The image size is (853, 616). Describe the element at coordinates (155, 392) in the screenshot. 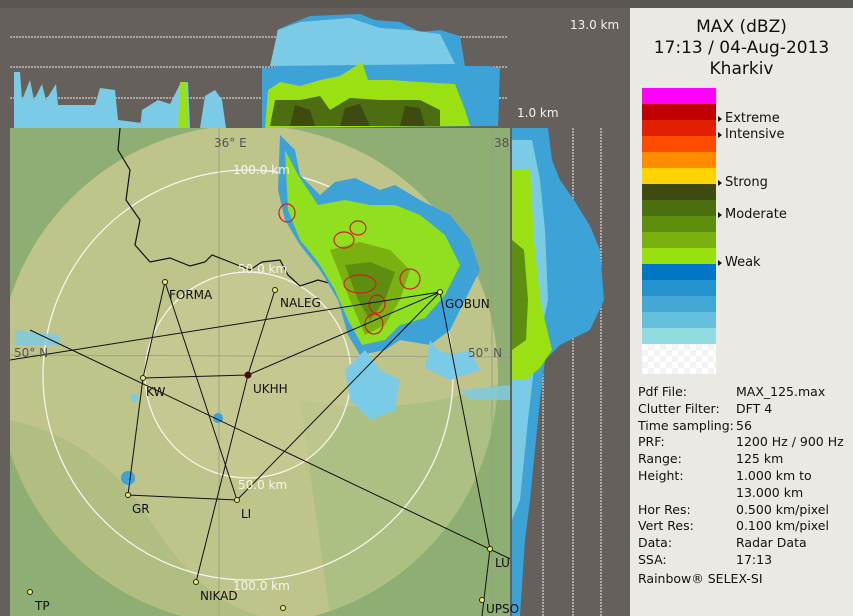

I see `station-label-kw: KW` at that location.